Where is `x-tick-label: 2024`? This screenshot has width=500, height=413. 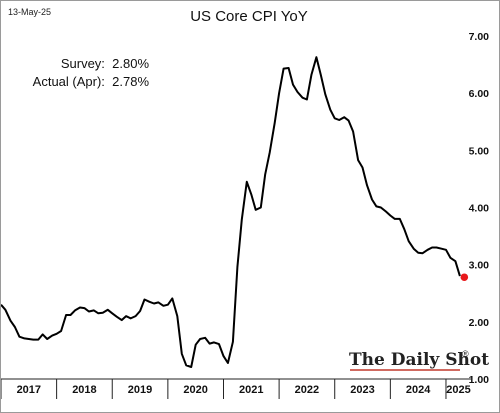
x-tick-label: 2024 is located at coordinates (418, 390).